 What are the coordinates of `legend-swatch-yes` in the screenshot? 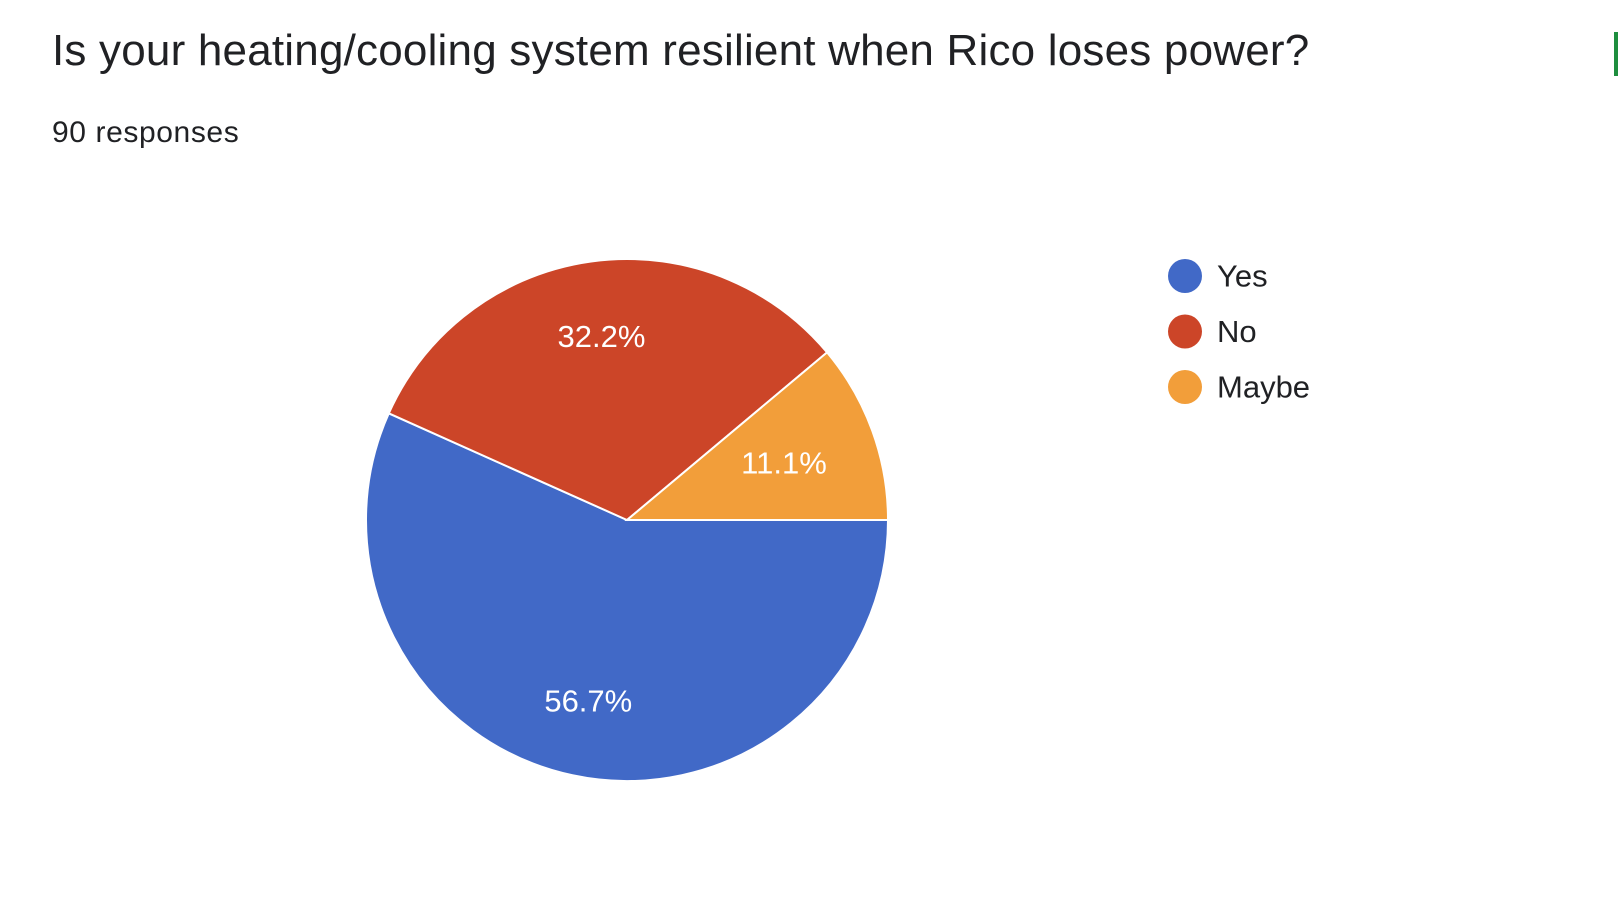 It's located at (1185, 276).